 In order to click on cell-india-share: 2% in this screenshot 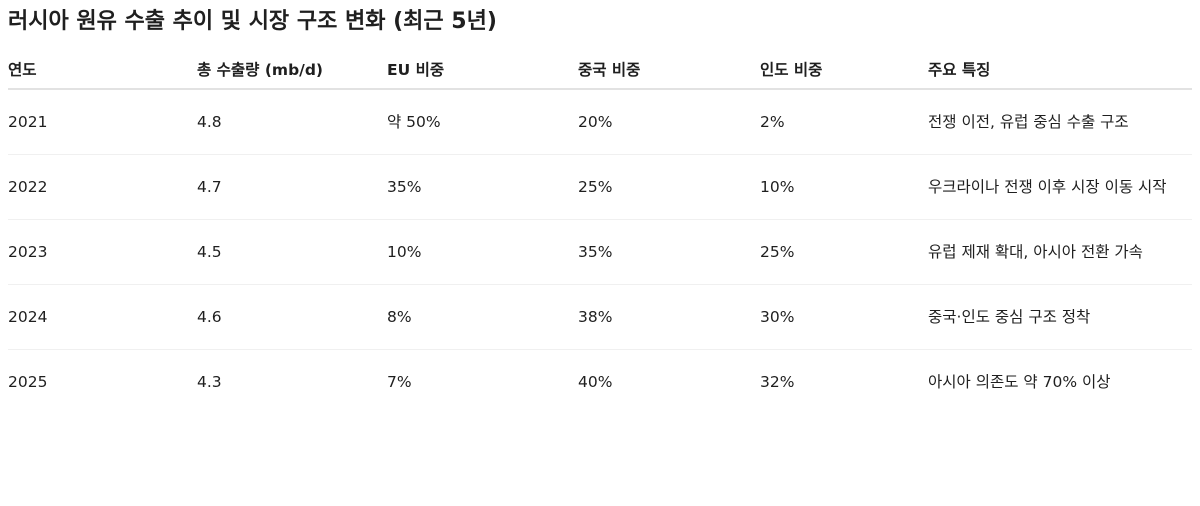, I will do `click(844, 122)`.